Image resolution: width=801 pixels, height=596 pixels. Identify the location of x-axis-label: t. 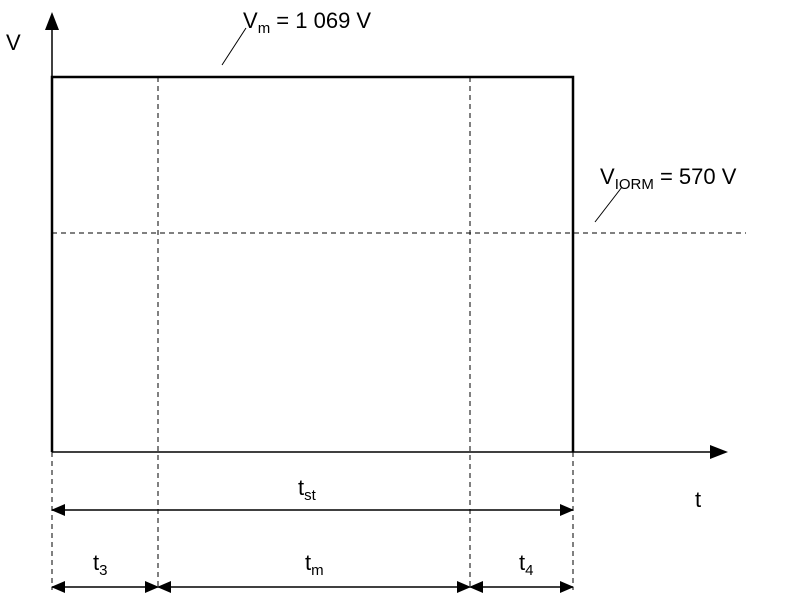
(698, 499).